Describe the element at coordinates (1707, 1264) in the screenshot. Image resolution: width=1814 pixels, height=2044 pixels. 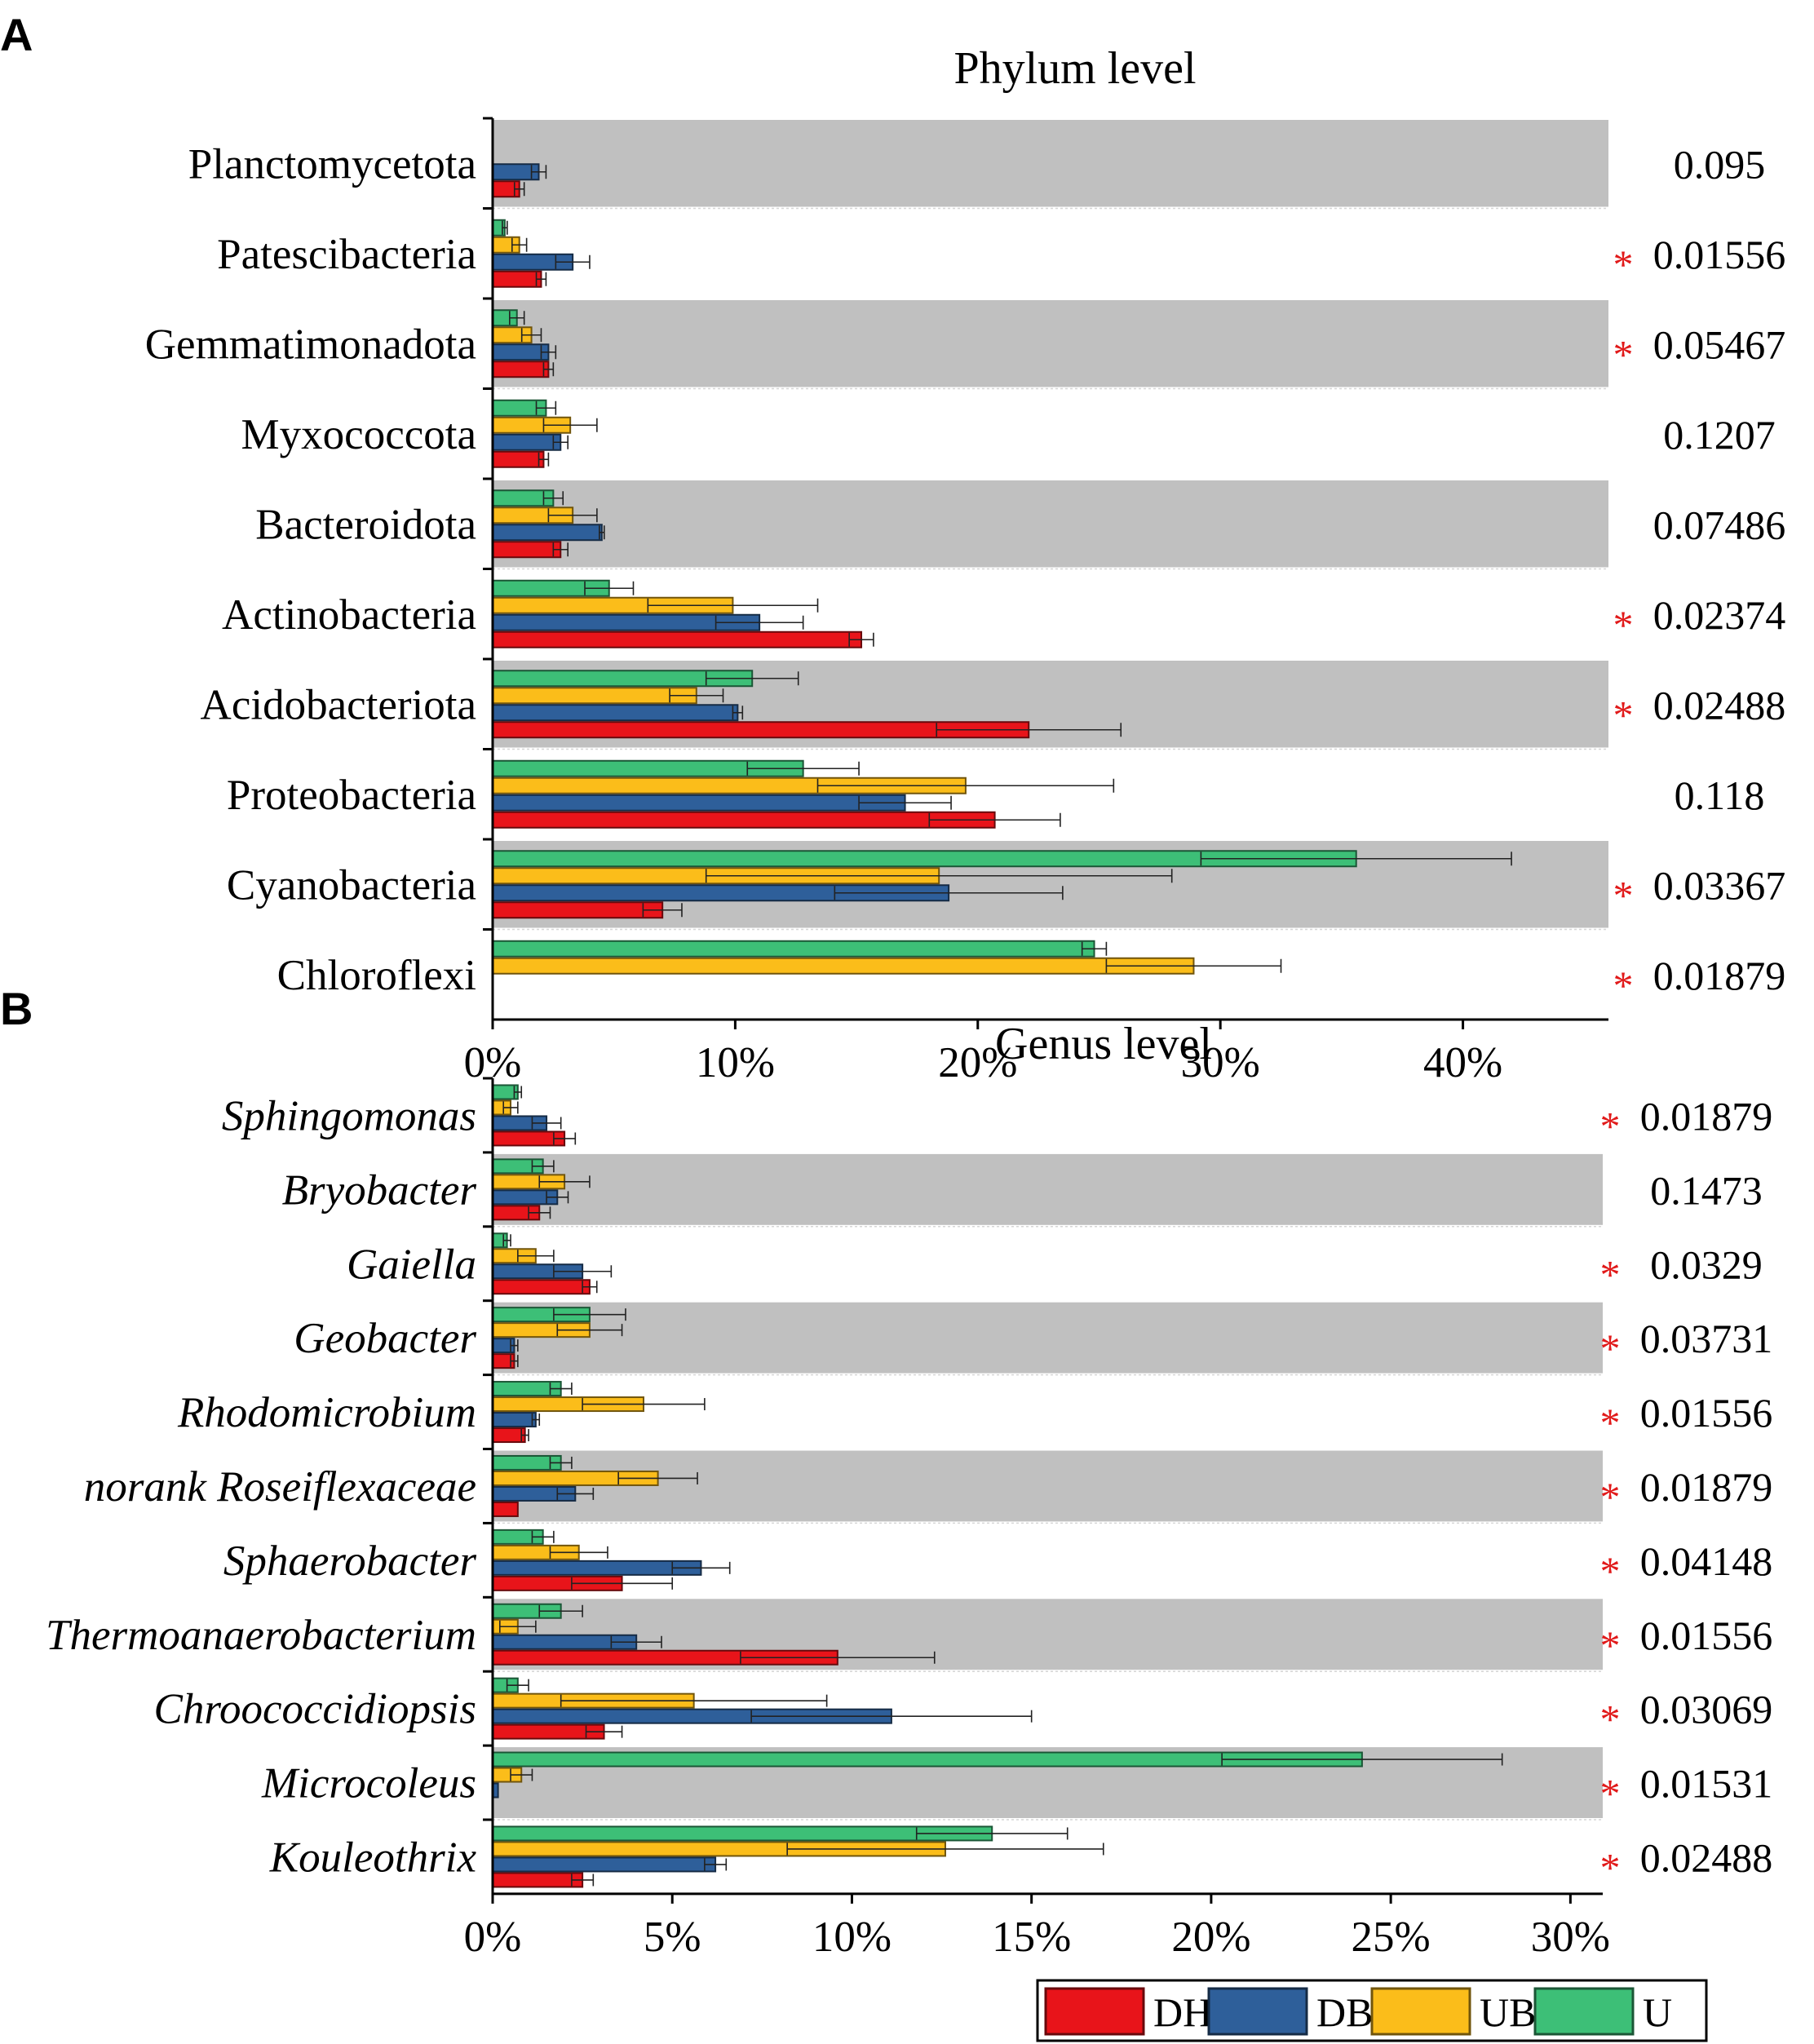
I see `p-value: 0.0329` at that location.